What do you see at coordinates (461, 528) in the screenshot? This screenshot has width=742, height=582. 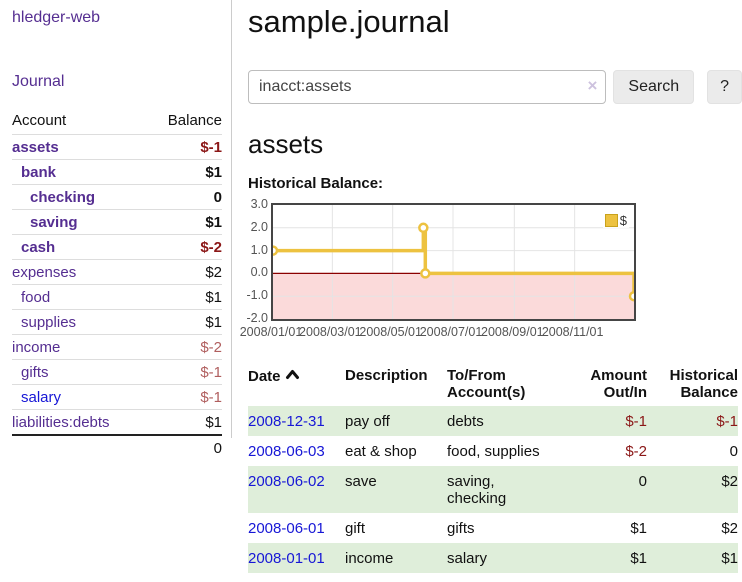 I see `transaction-accounts: gifts` at bounding box center [461, 528].